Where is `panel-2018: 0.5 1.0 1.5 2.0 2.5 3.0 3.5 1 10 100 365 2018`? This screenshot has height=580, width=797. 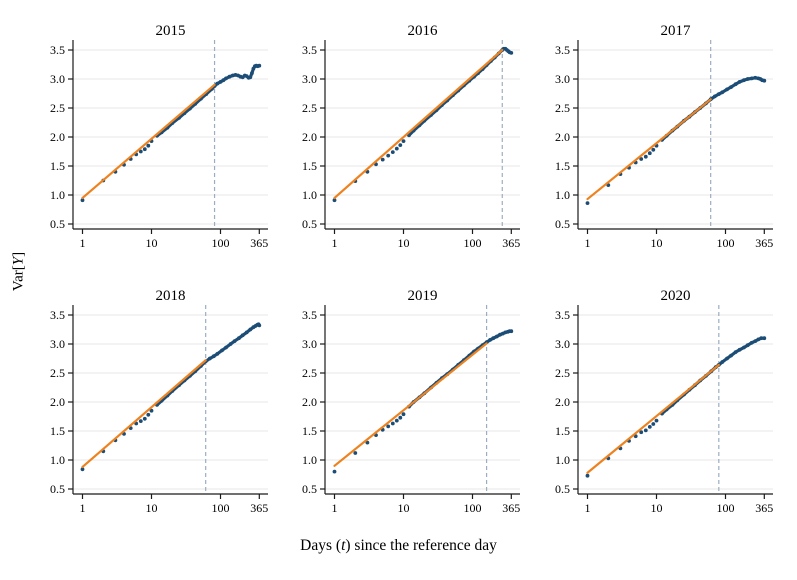 panel-2018: 0.5 1.0 1.5 2.0 2.5 3.0 3.5 1 10 100 365 2018 is located at coordinates (159, 401).